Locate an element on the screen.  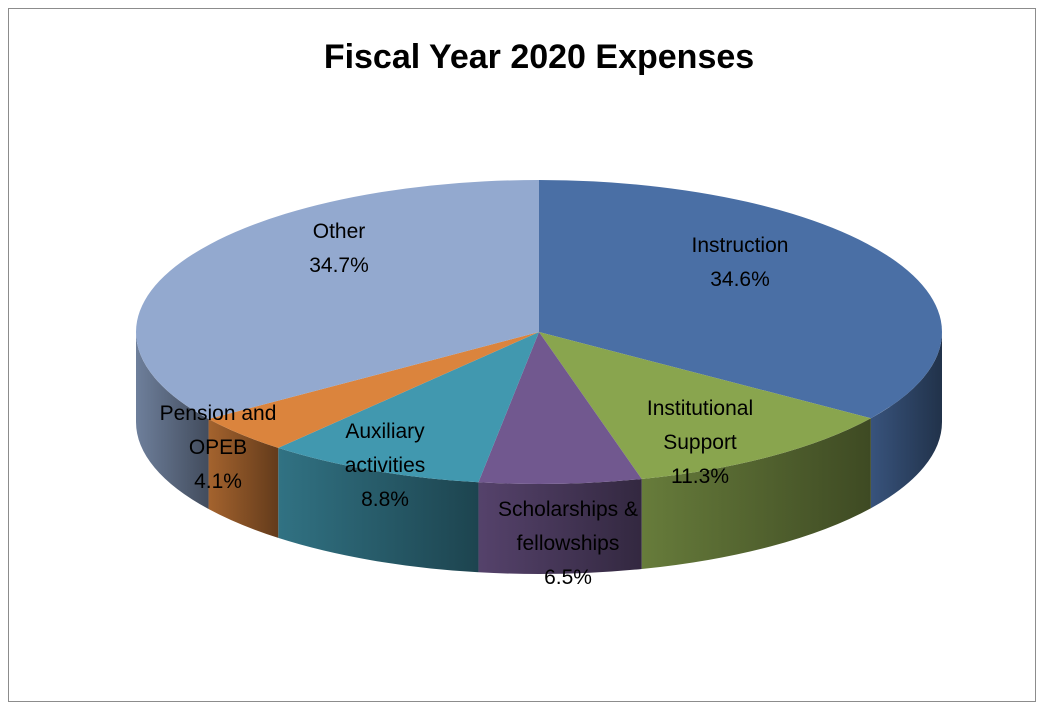
slice-label: Support is located at coordinates (700, 442).